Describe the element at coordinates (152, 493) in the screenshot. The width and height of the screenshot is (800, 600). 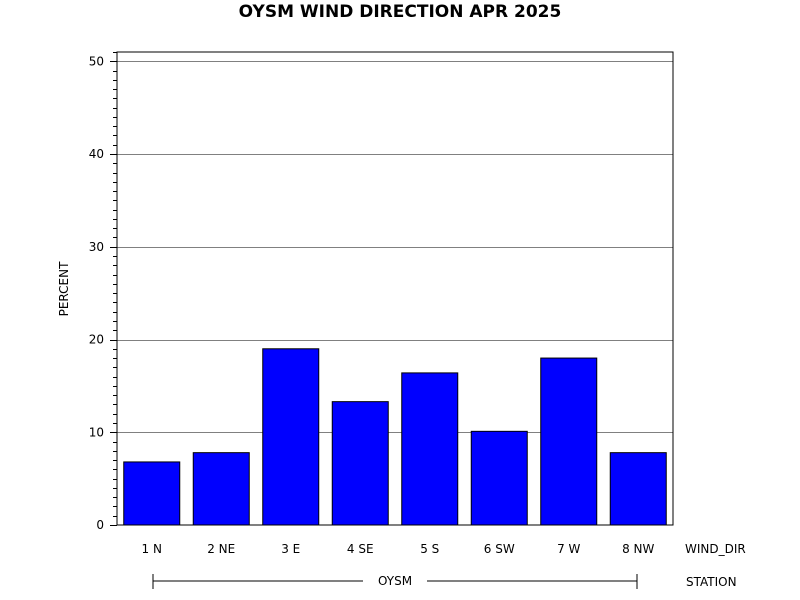
I see `bar-1-n` at that location.